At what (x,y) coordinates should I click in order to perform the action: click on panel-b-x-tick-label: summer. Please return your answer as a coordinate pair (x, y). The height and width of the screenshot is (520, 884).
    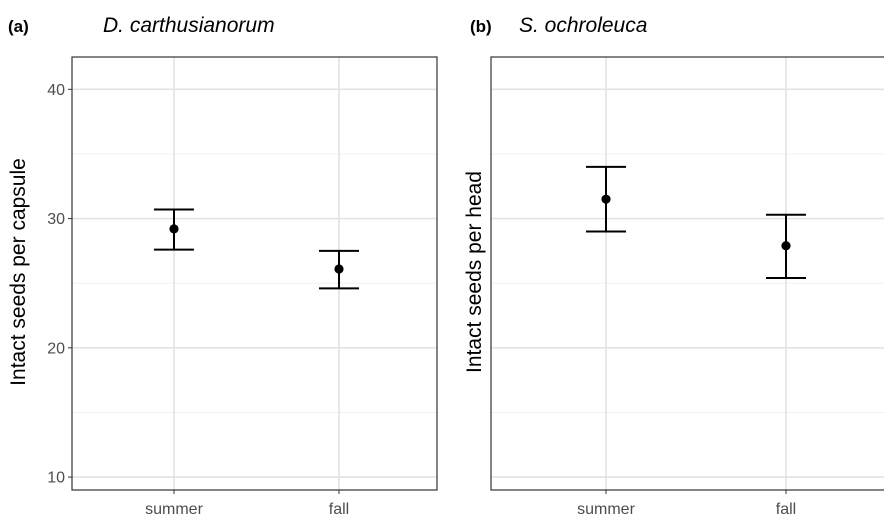
    Looking at the image, I should click on (606, 509).